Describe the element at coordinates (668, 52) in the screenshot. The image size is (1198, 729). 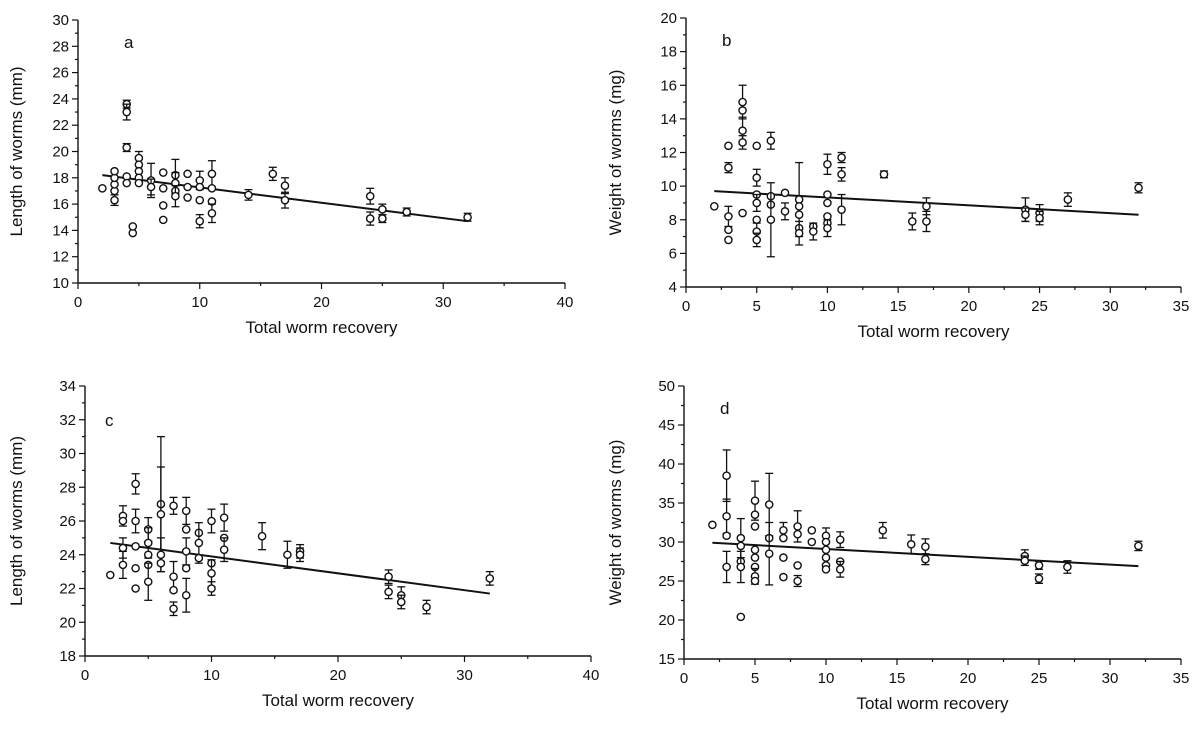
I see `y-tick-label: 18` at that location.